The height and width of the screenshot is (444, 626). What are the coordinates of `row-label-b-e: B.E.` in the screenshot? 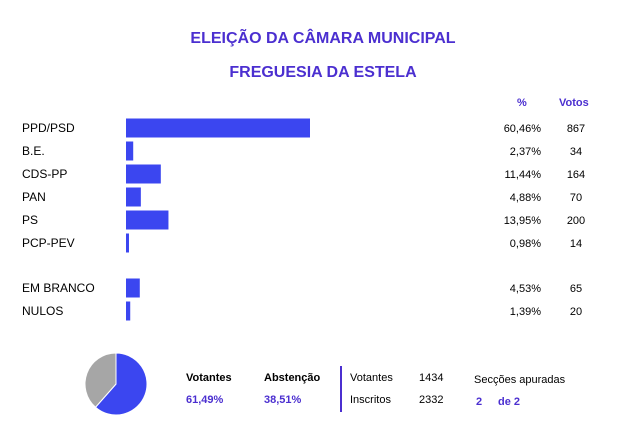 It's located at (33, 151).